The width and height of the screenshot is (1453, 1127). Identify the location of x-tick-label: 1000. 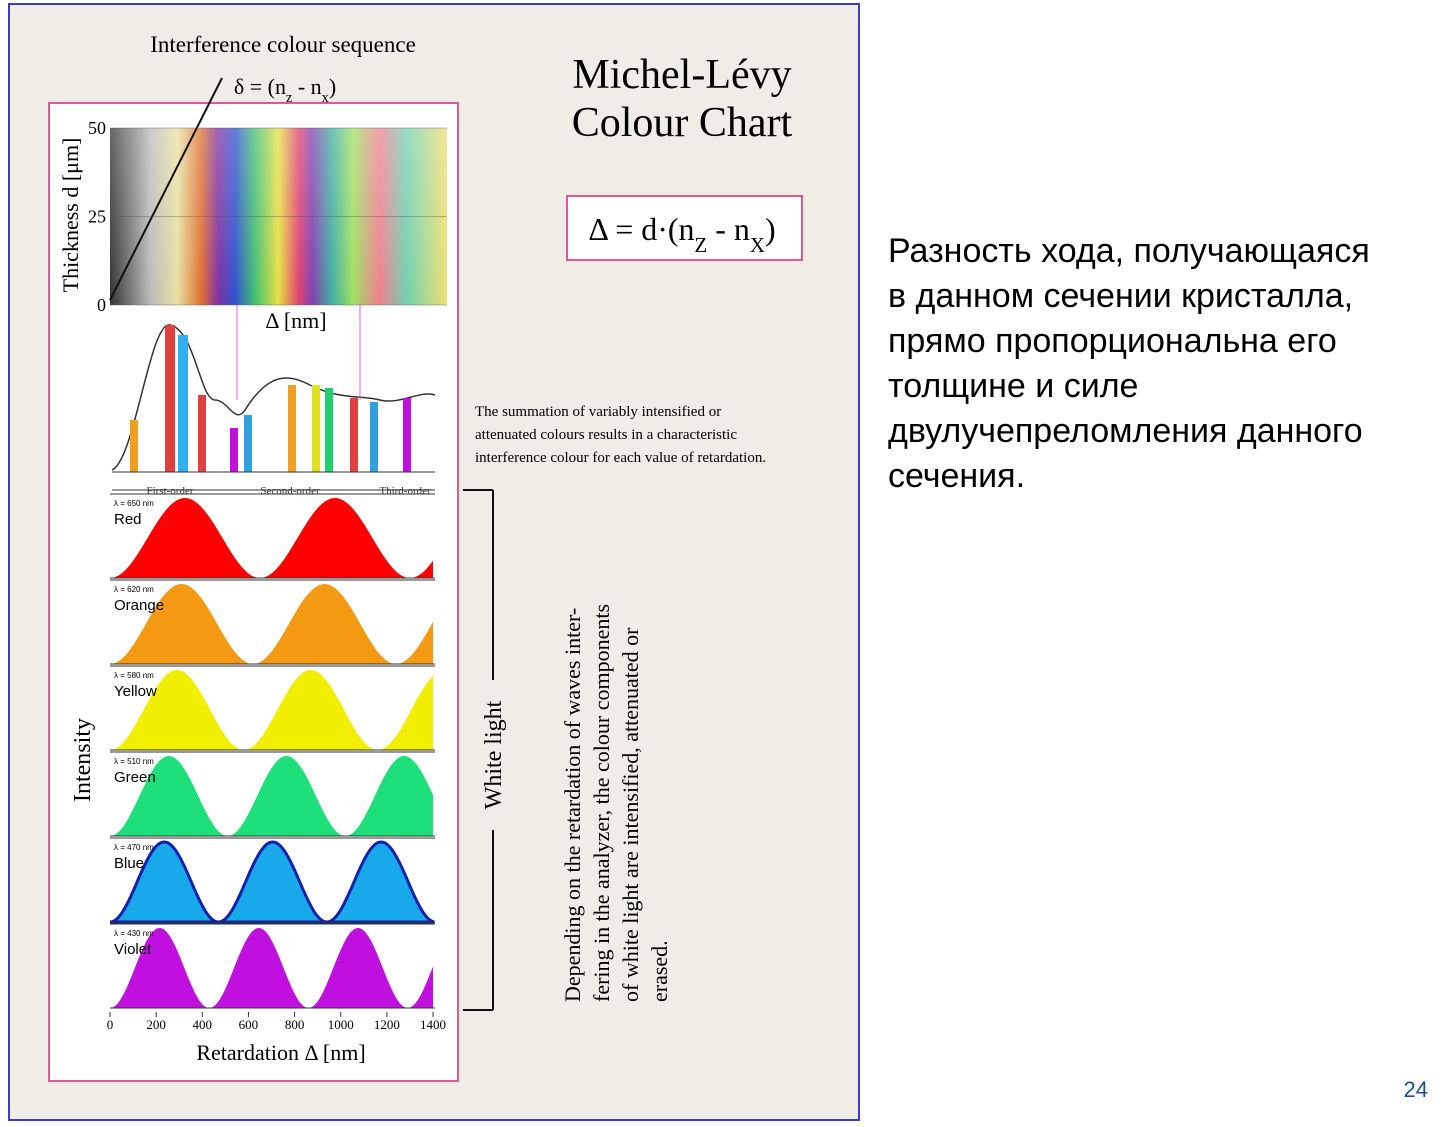
(341, 1024).